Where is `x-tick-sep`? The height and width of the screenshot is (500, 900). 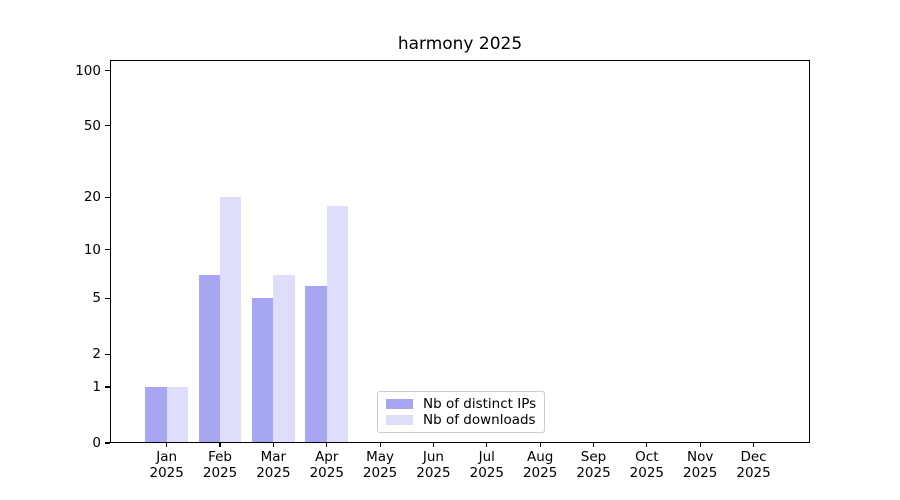
x-tick-sep is located at coordinates (593, 445).